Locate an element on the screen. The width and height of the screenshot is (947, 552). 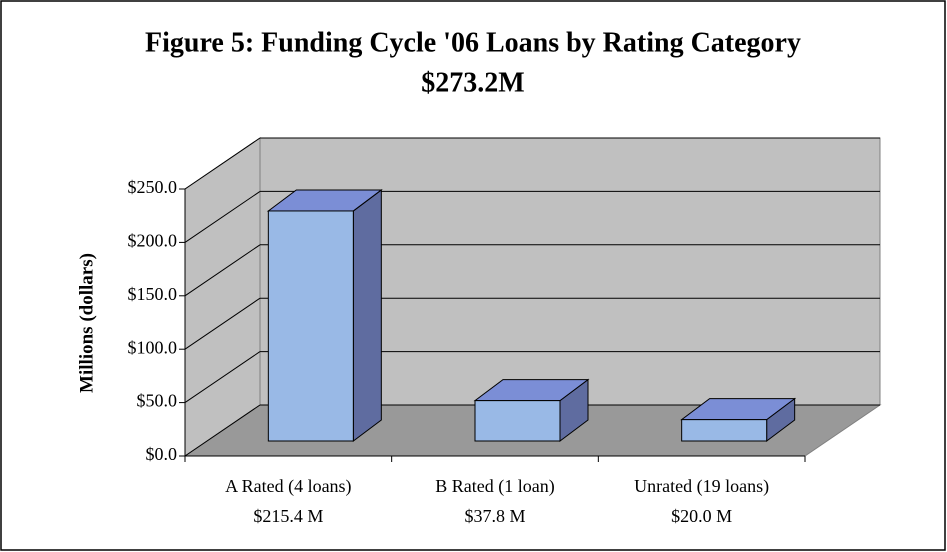
y-tick-label: $250.0 is located at coordinates (153, 187).